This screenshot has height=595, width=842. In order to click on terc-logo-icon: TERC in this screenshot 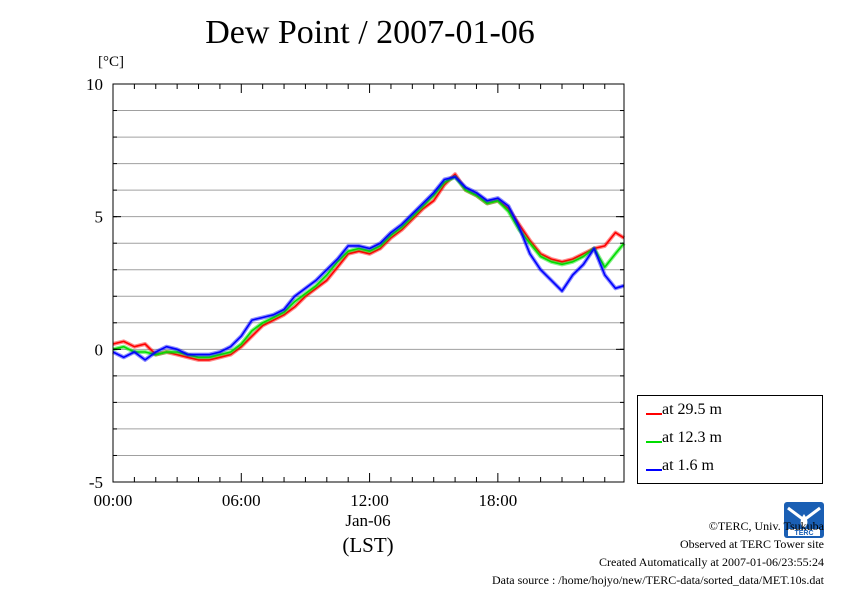, I will do `click(804, 520)`.